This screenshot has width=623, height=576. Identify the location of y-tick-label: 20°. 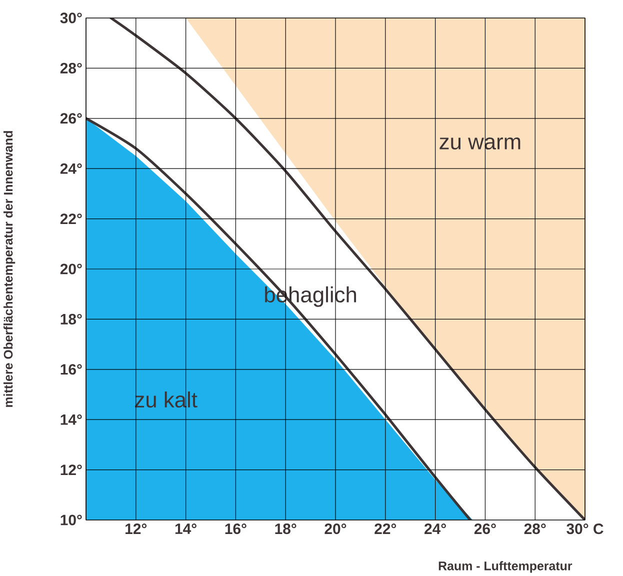
(71, 269).